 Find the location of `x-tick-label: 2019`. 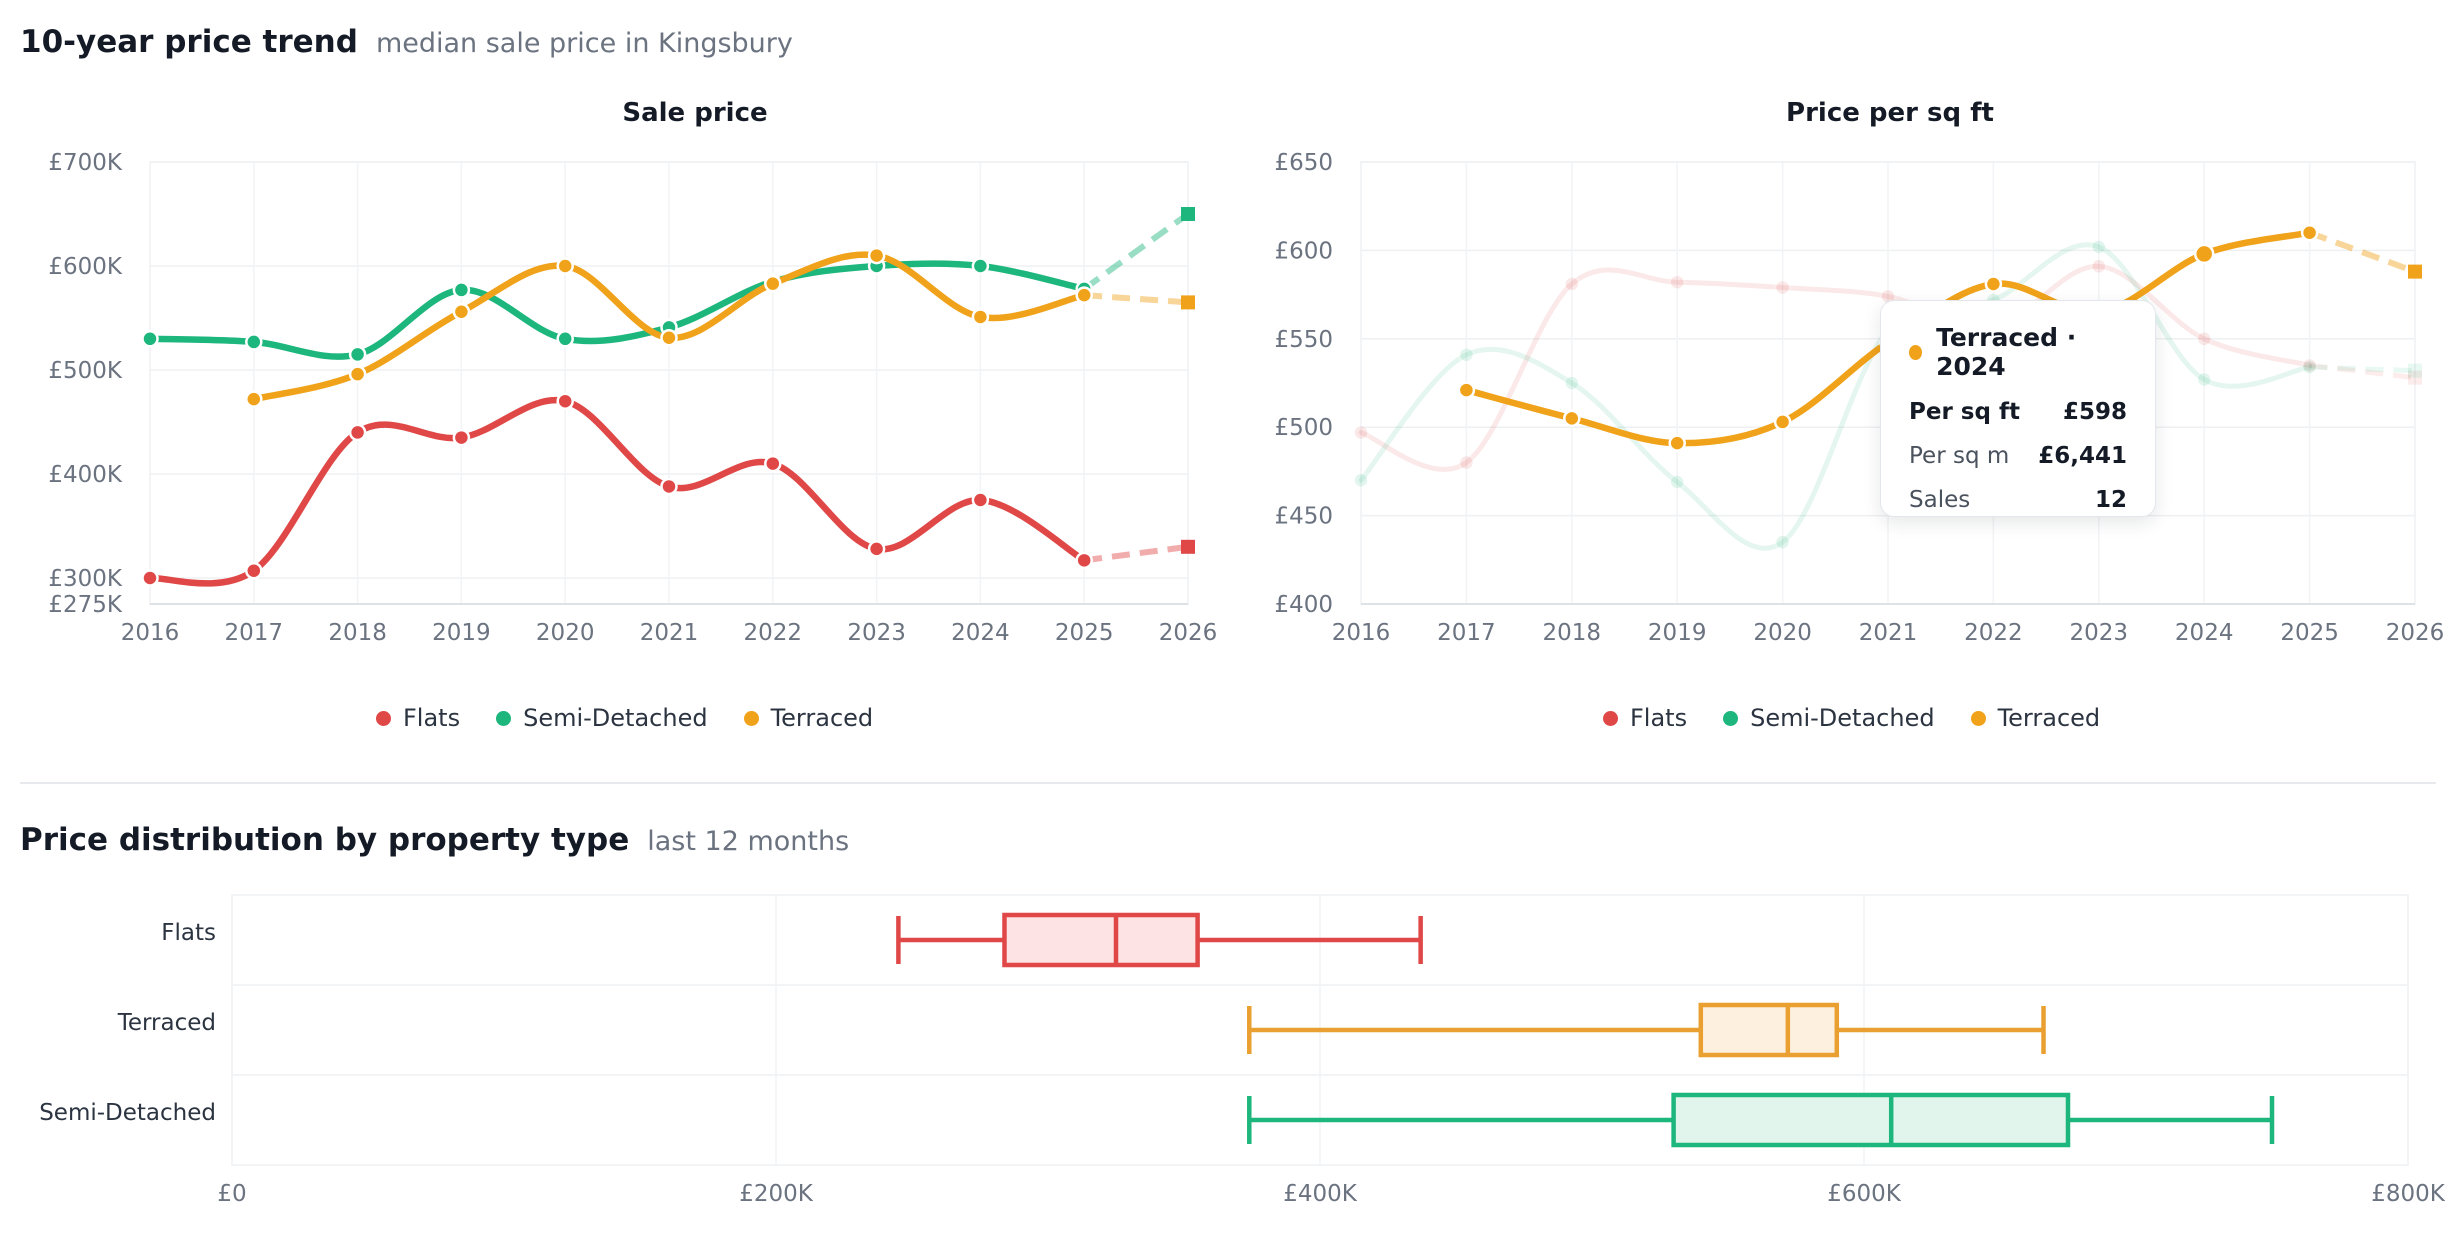

x-tick-label: 2019 is located at coordinates (1677, 633).